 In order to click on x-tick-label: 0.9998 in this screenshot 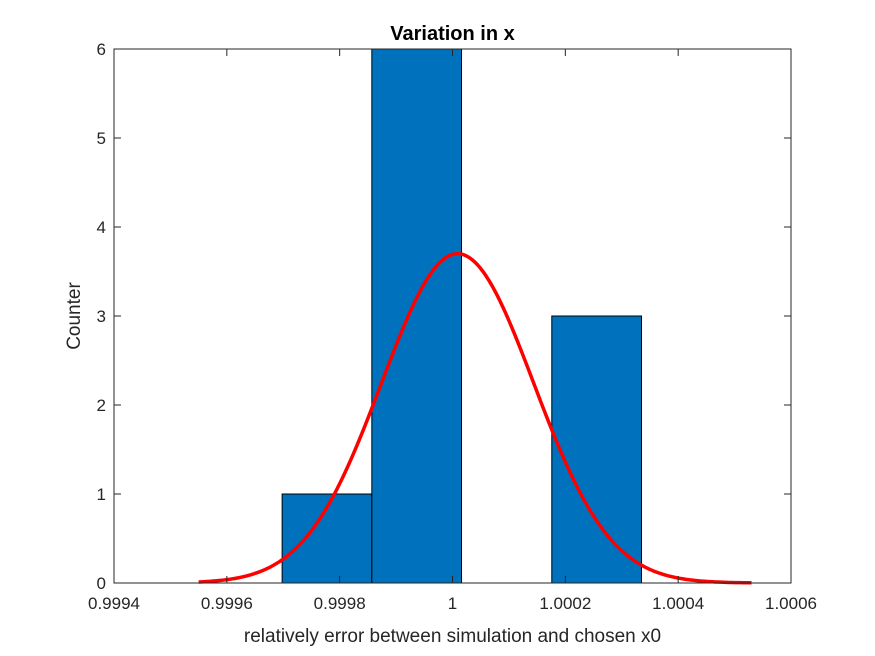, I will do `click(340, 603)`.